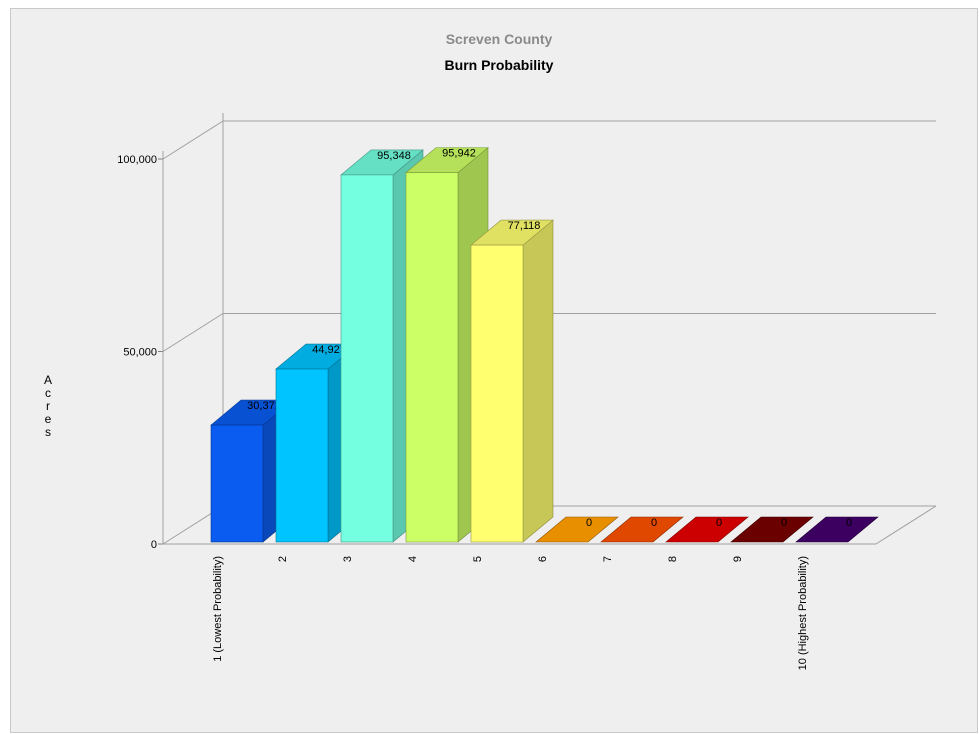  Describe the element at coordinates (738, 559) in the screenshot. I see `x-tick-label: 9` at that location.